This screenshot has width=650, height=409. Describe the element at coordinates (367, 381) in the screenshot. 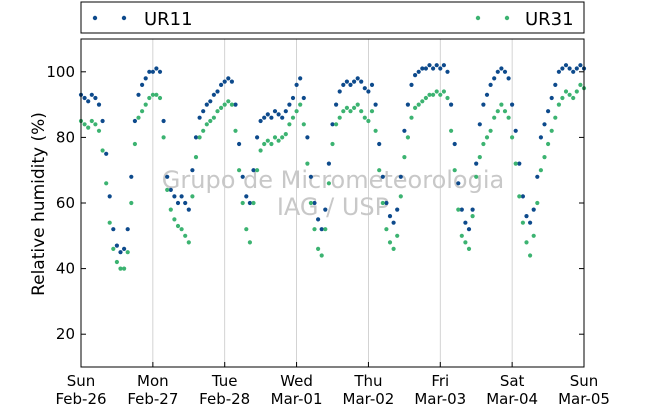

I see `x-tick-day-4: Thu` at that location.